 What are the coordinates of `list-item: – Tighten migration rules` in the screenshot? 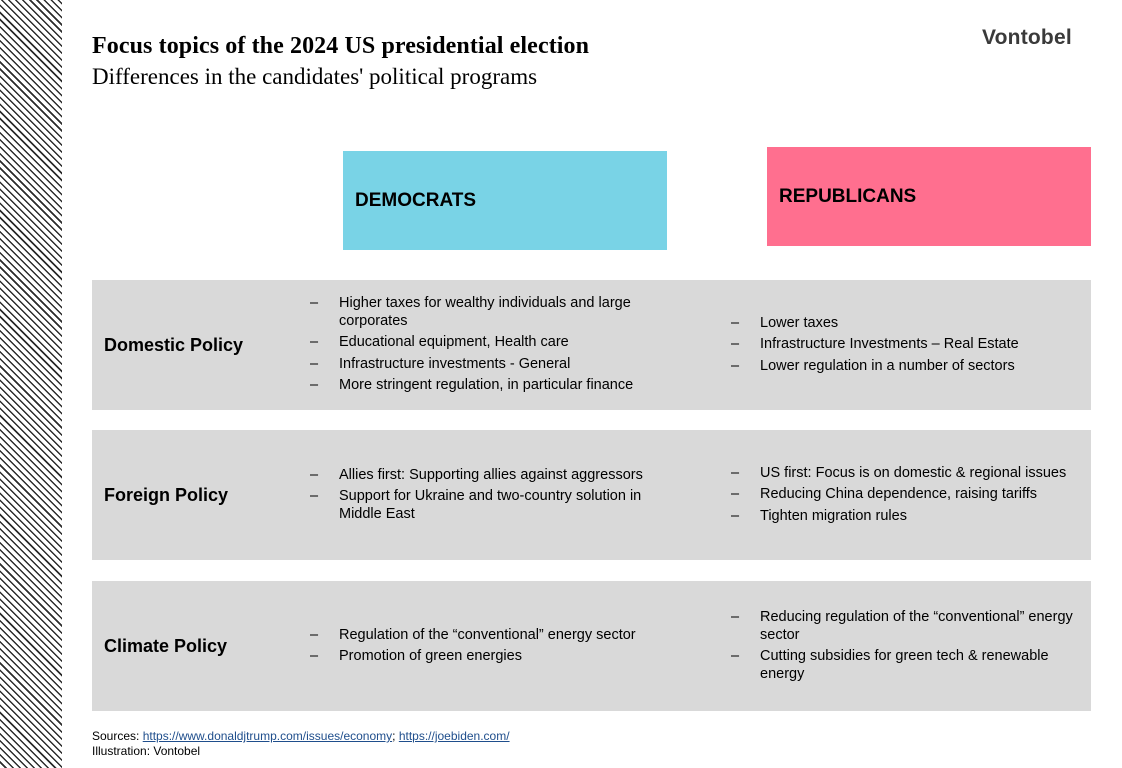 It's located at (819, 515).